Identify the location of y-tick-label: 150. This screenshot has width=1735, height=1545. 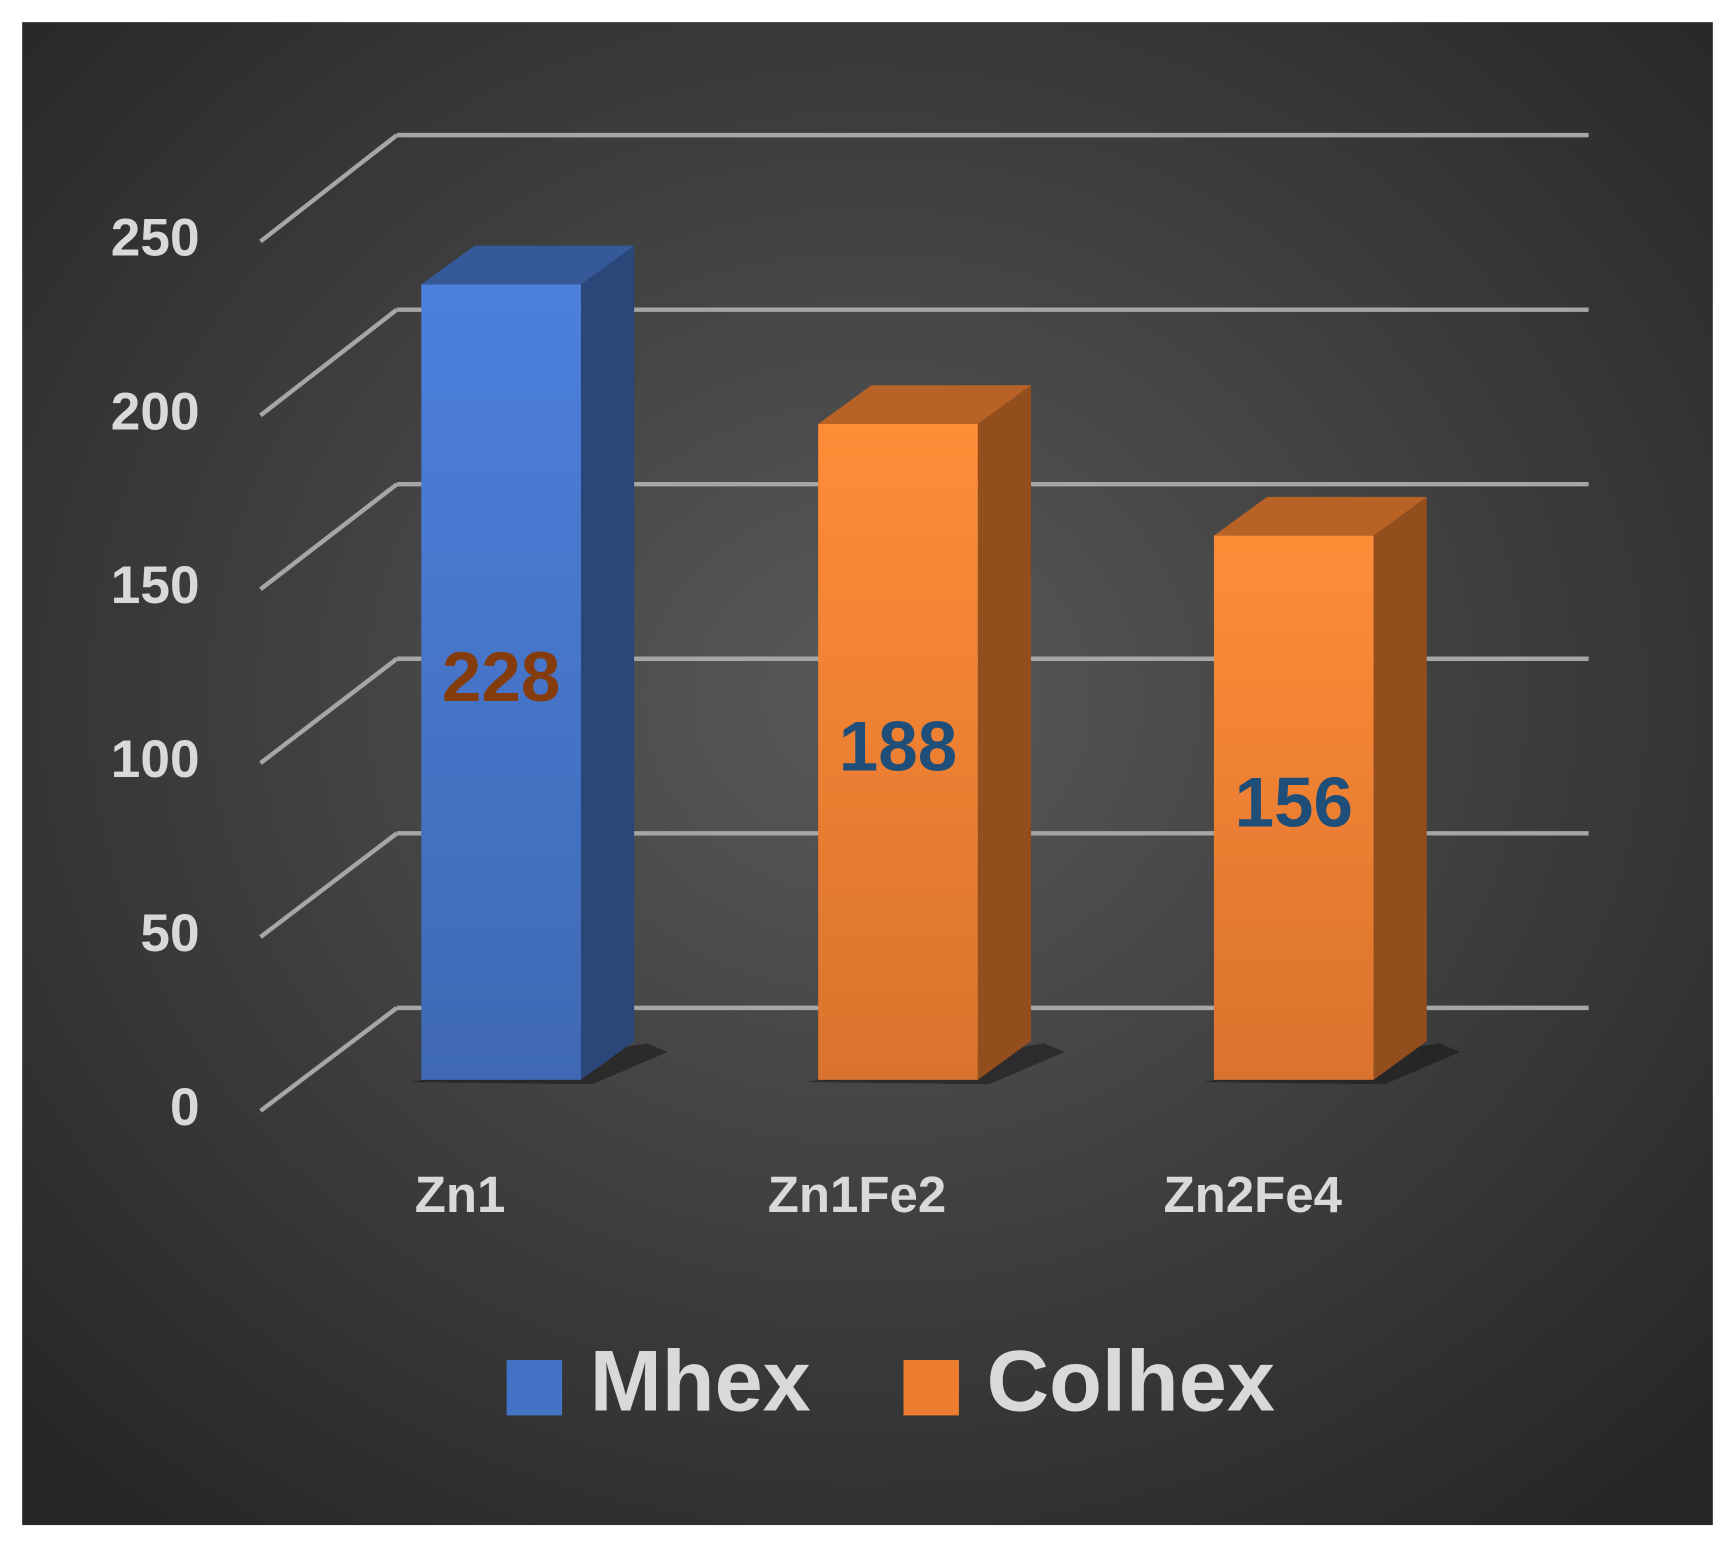
(155, 585).